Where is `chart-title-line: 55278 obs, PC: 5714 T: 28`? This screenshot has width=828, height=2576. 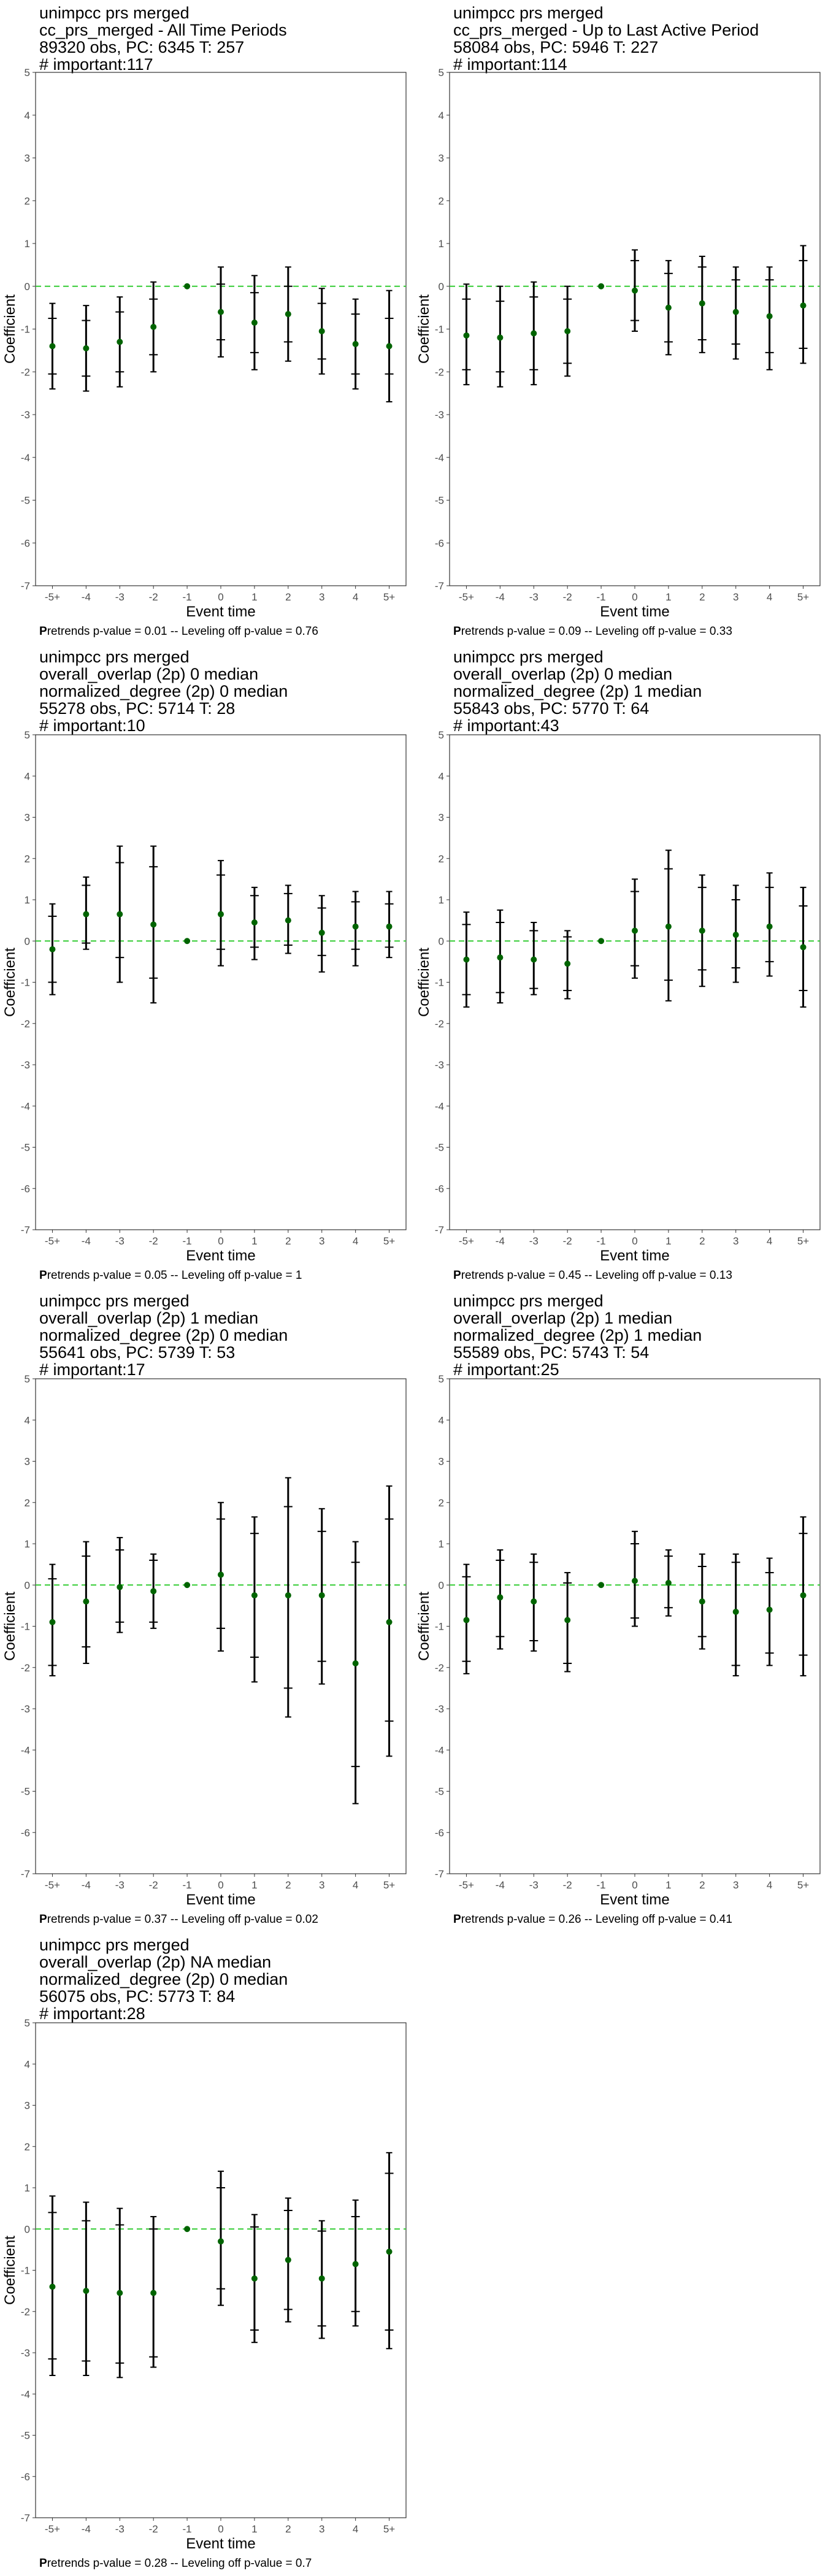
chart-title-line: 55278 obs, PC: 5714 T: 28 is located at coordinates (137, 708).